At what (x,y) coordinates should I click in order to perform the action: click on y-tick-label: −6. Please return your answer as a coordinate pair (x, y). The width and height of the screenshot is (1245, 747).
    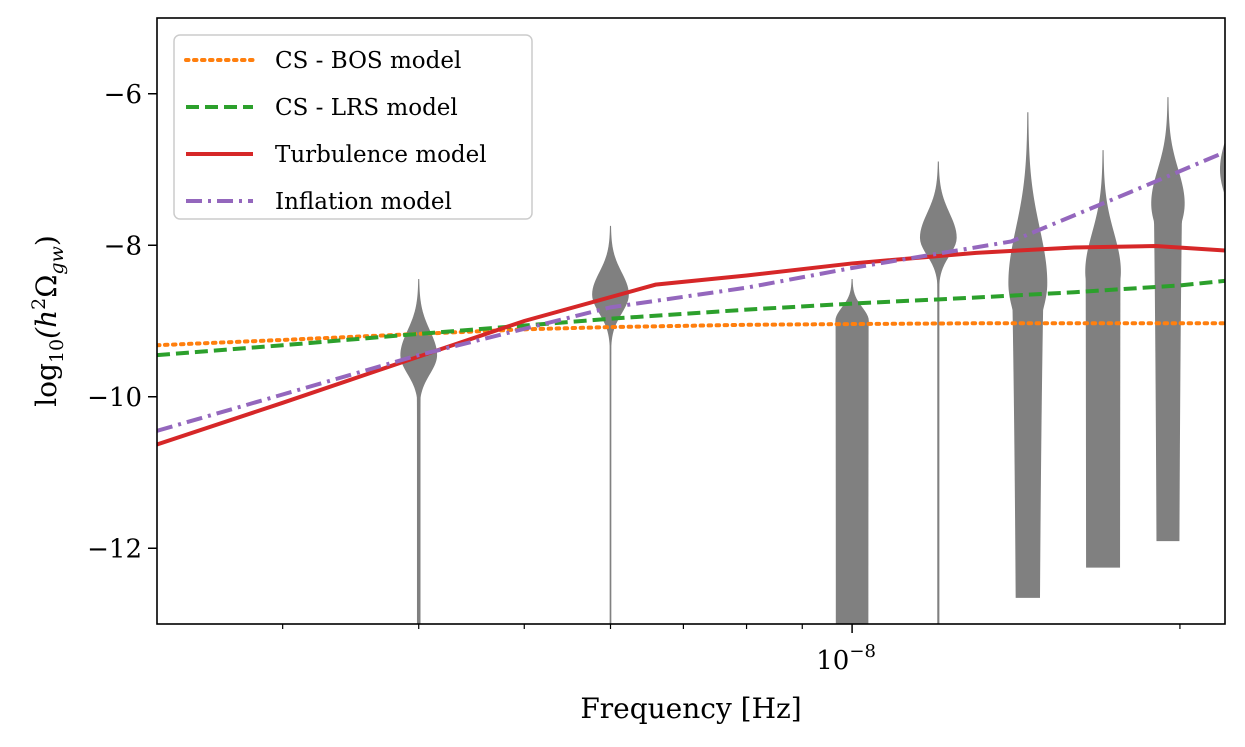
    Looking at the image, I should click on (123, 95).